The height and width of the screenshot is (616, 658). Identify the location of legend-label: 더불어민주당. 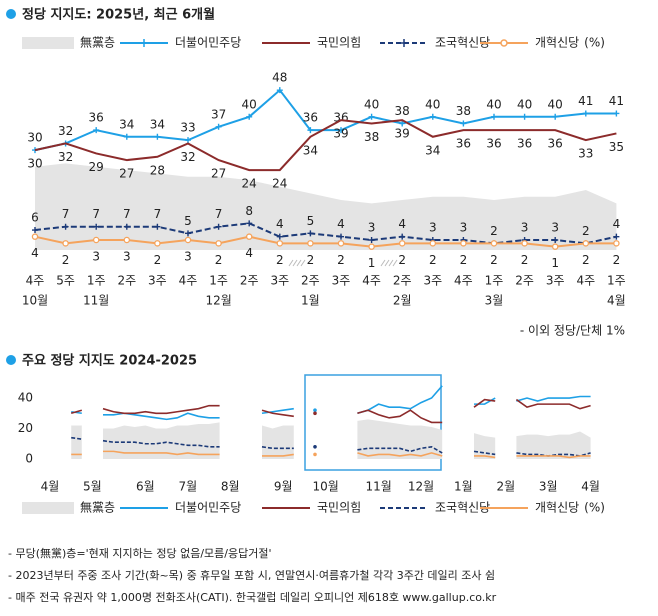
(208, 43).